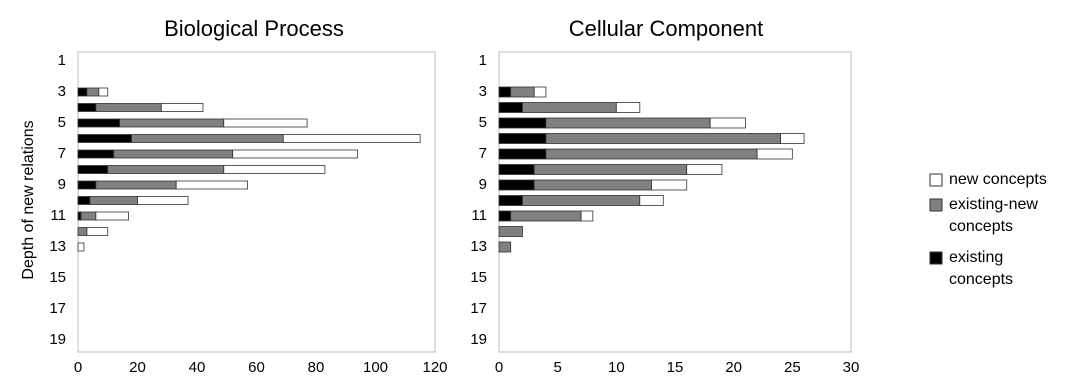  I want to click on x-tick-label: 80, so click(316, 367).